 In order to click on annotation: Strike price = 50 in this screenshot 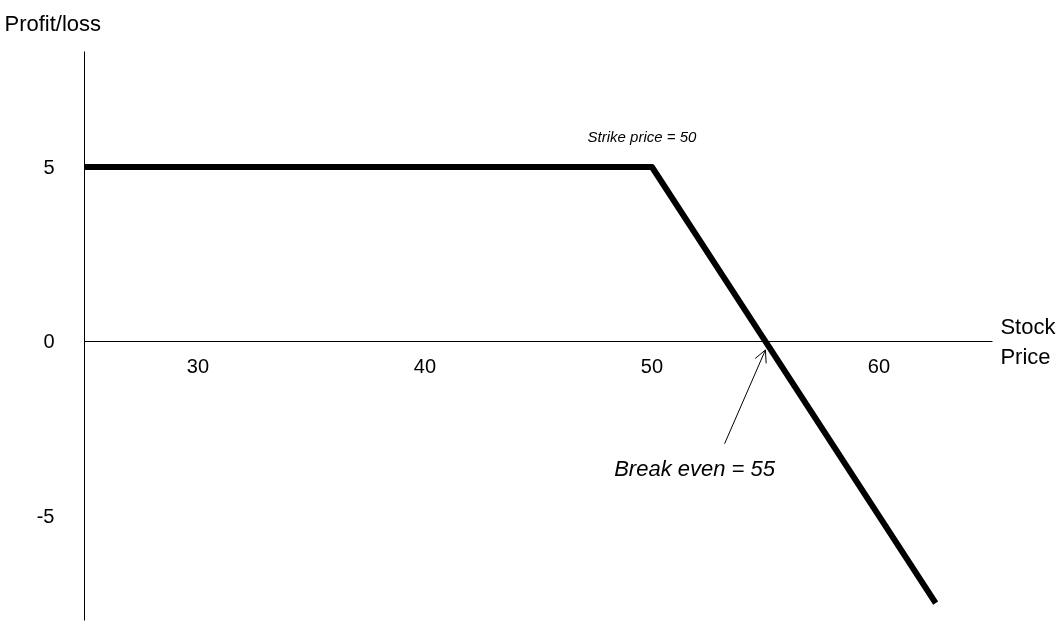, I will do `click(642, 136)`.